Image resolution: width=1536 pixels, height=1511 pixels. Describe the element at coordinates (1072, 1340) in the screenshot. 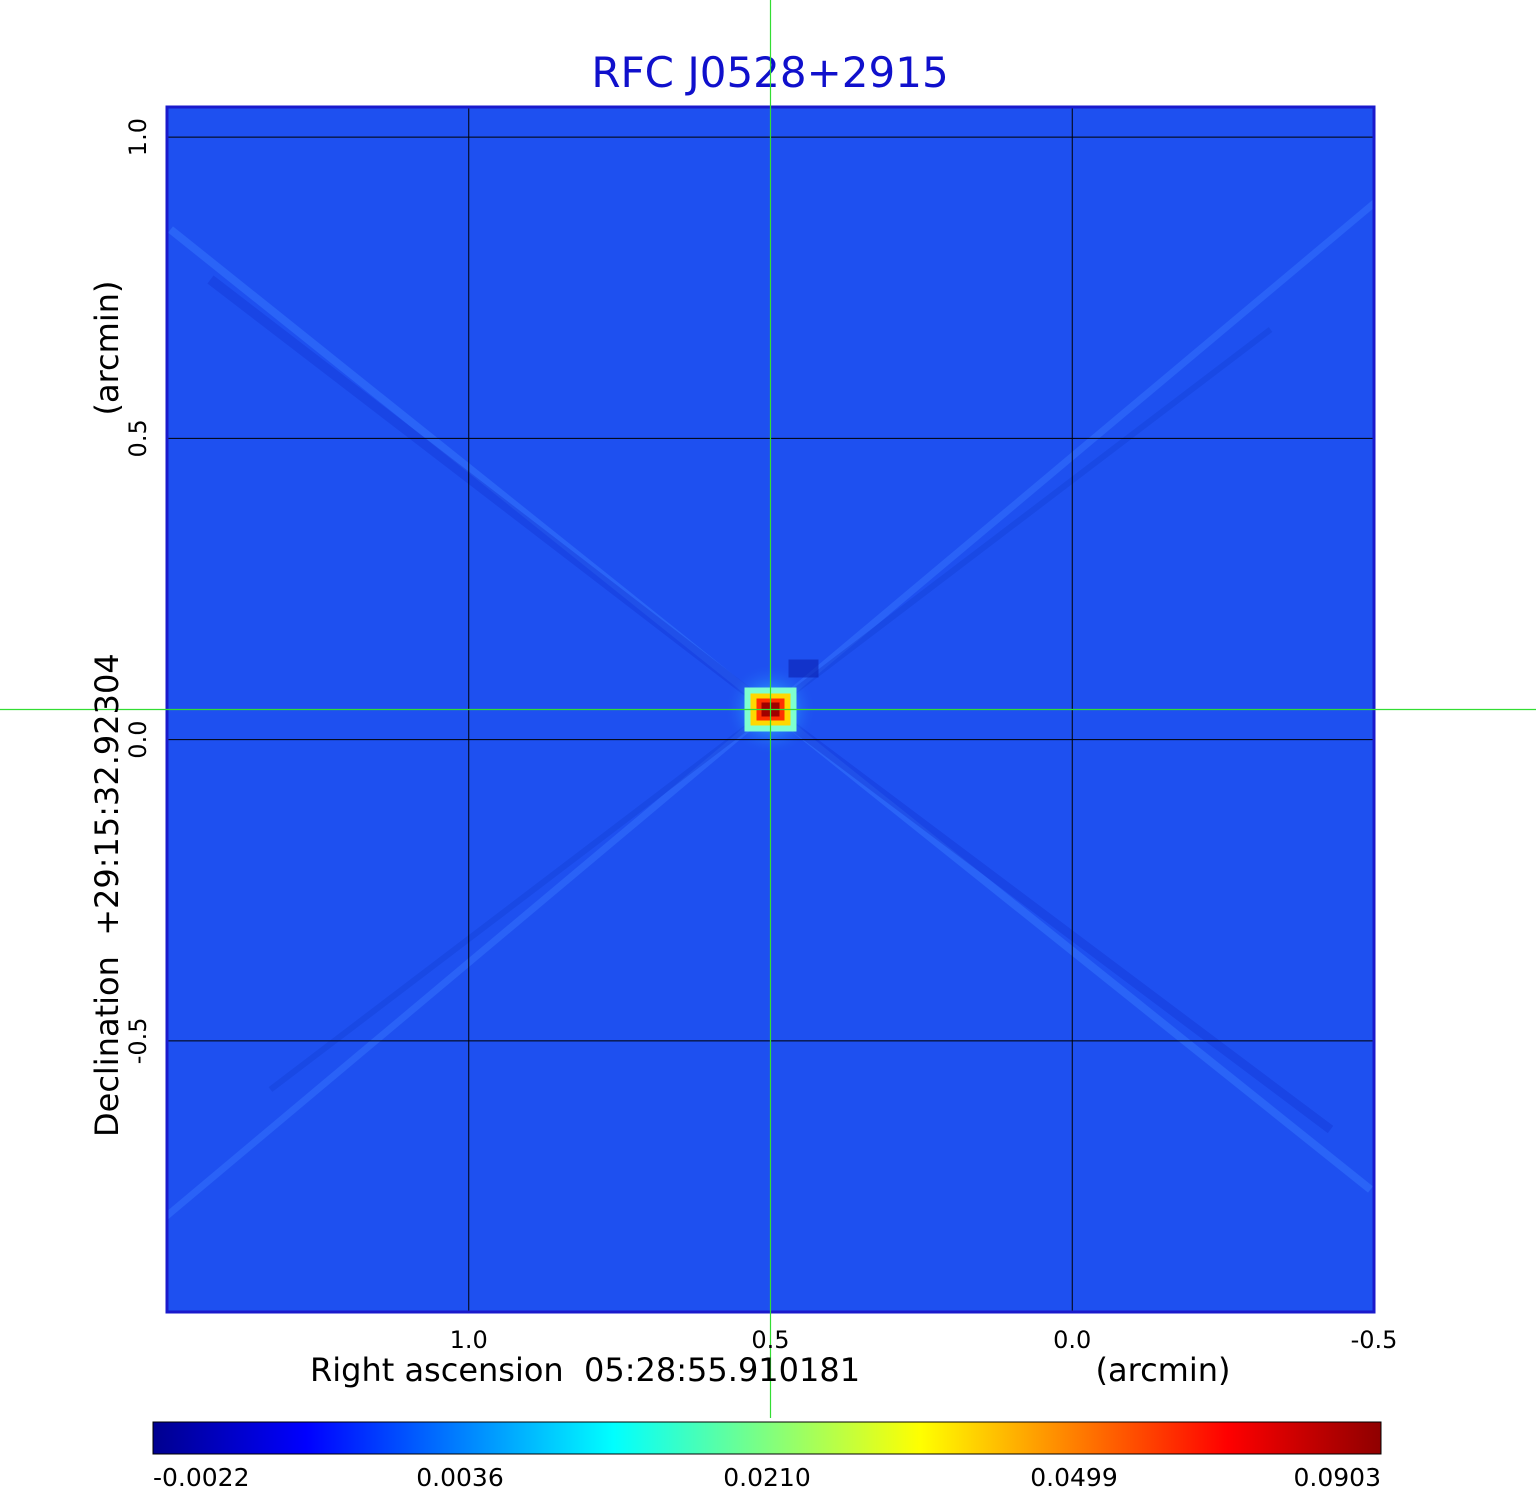

I see `x-tick-label: 0.0` at that location.